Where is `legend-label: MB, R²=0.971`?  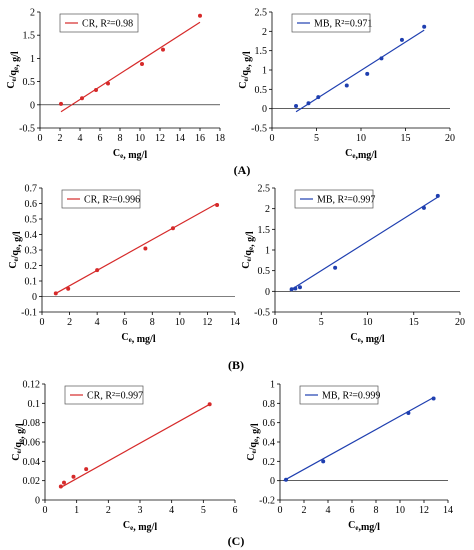 legend-label: MB, R²=0.971 is located at coordinates (343, 24).